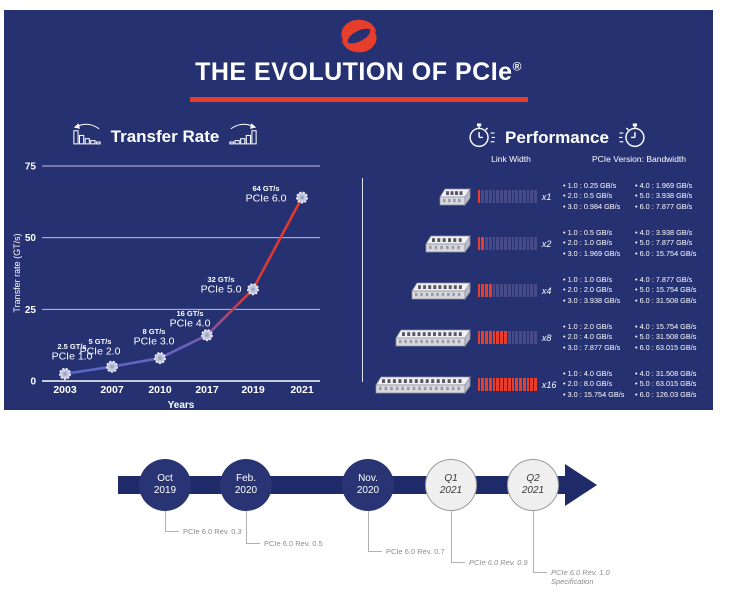  Describe the element at coordinates (87, 137) in the screenshot. I see `declining-chart-icon` at that location.